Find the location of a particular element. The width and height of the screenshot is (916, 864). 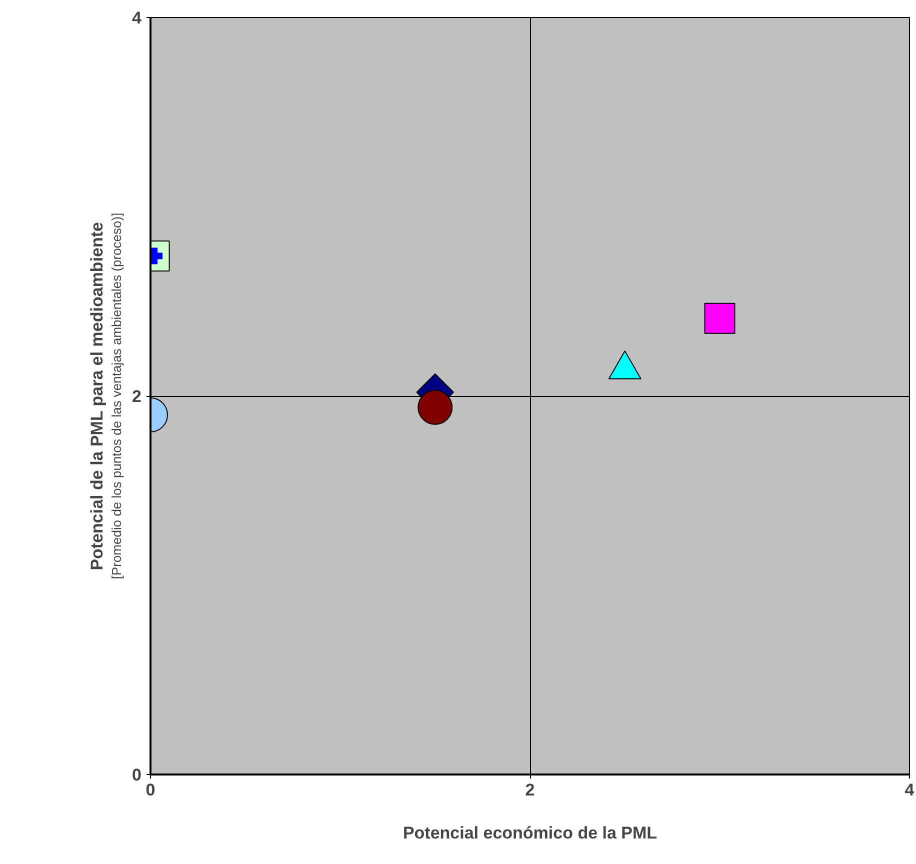

x-tick-label: 0 is located at coordinates (151, 790).